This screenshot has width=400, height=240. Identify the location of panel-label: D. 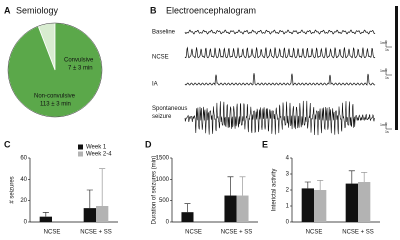
(148, 144).